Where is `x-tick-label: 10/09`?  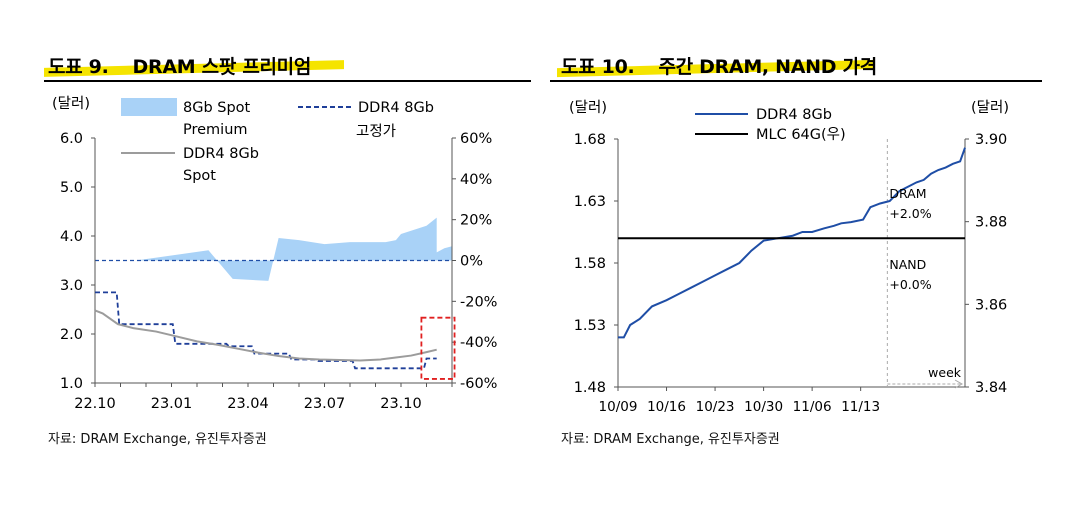
x-tick-label: 10/09 is located at coordinates (618, 407).